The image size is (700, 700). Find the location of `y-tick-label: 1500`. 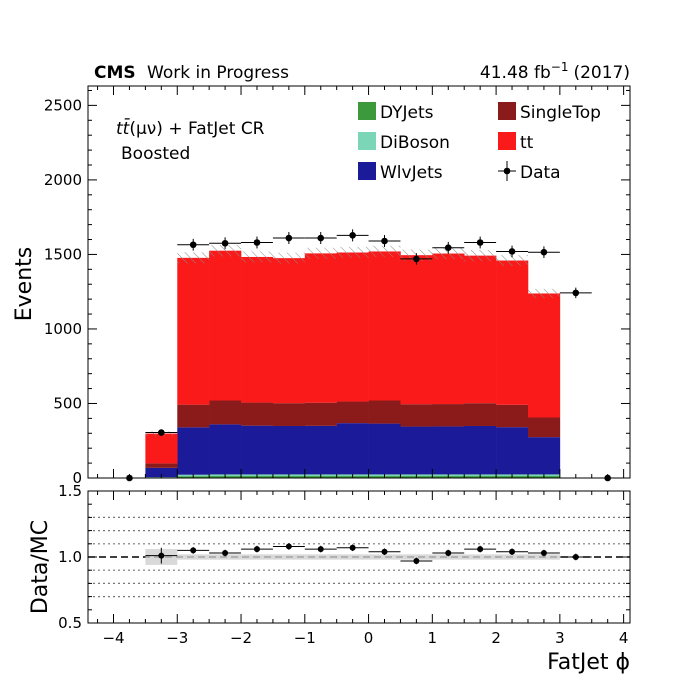

y-tick-label: 1500 is located at coordinates (63, 254).